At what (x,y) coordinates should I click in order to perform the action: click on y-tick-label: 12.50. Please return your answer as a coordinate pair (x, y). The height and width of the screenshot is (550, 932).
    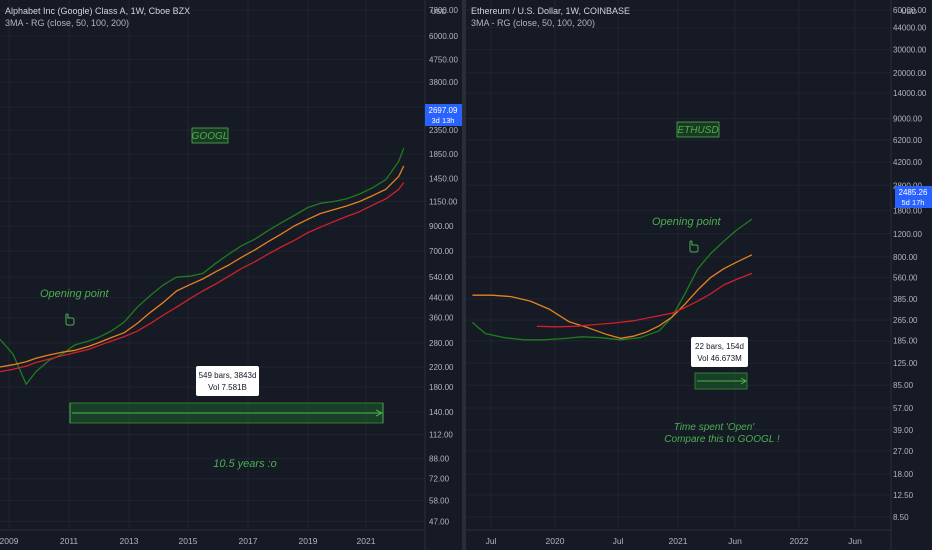
    Looking at the image, I should click on (903, 495).